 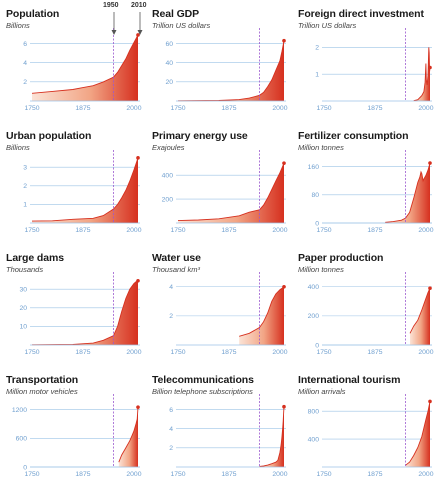 I want to click on chart-svg: 200 400 1750 1875 2000, so click(x=225, y=192).